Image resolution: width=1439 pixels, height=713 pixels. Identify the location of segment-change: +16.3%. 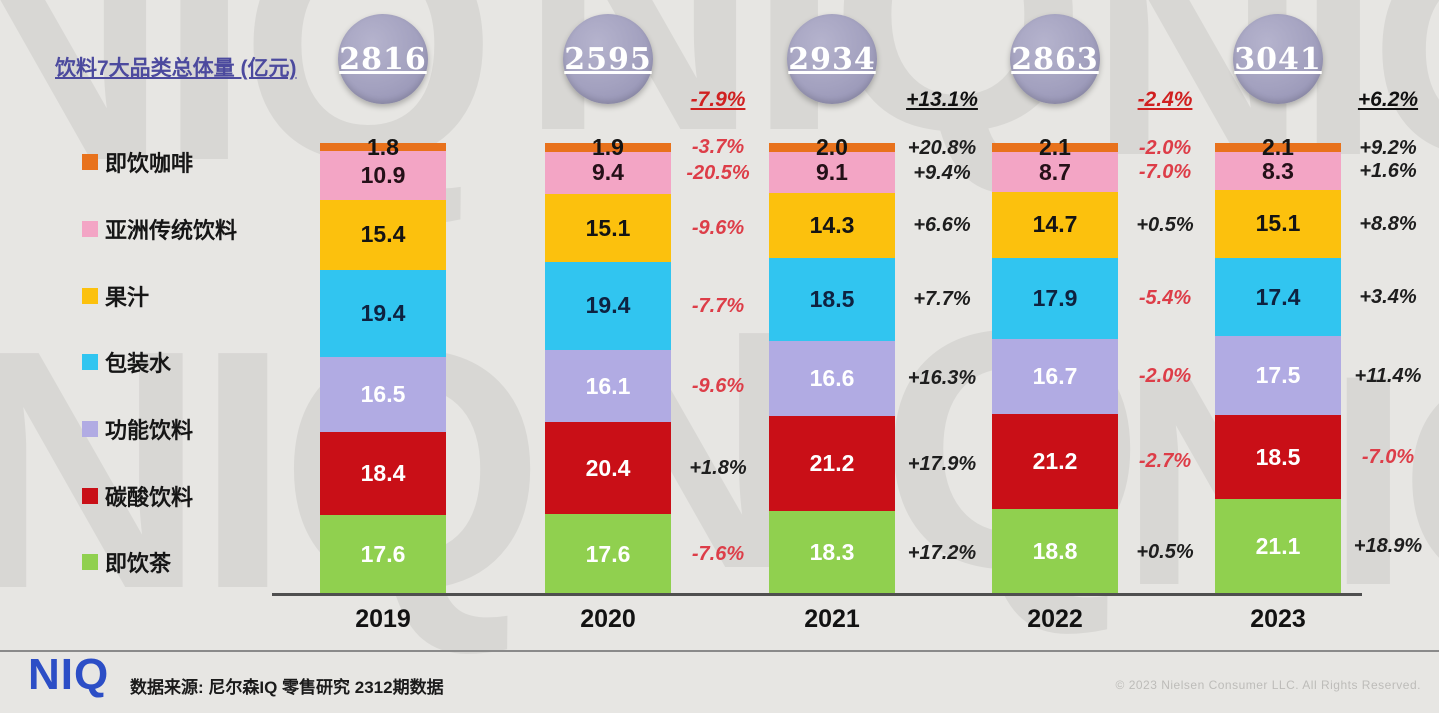
(942, 378).